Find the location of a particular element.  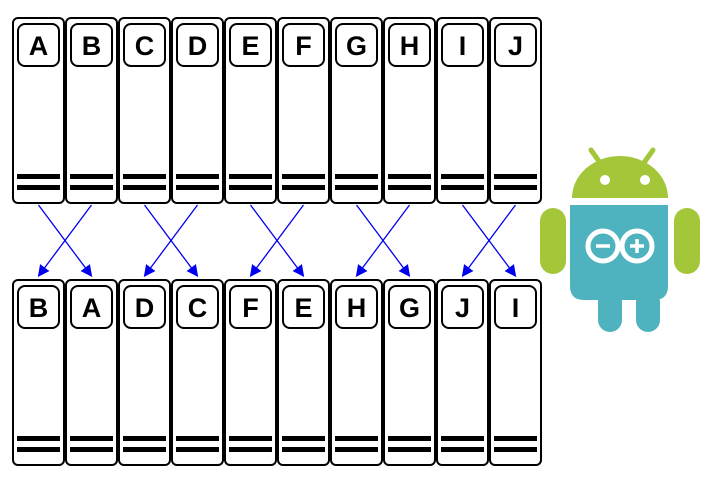

book-label: B is located at coordinates (39, 308).